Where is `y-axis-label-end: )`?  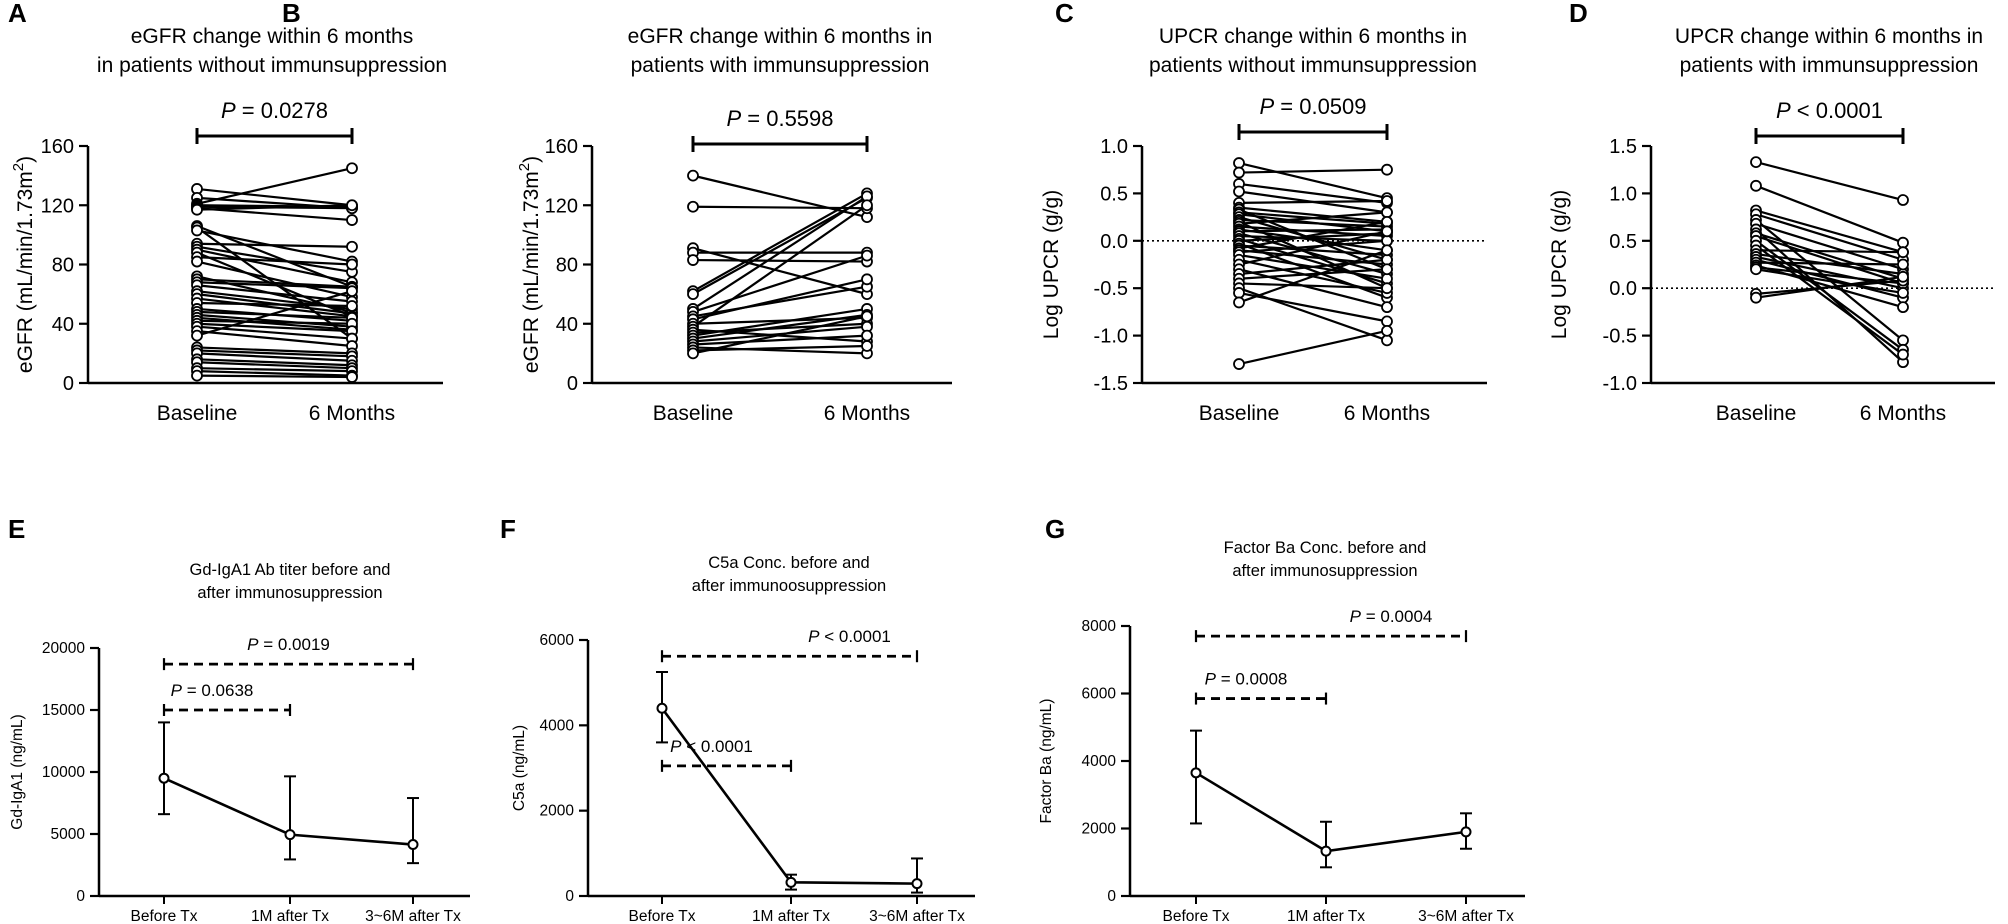 y-axis-label-end: ) is located at coordinates (25, 159).